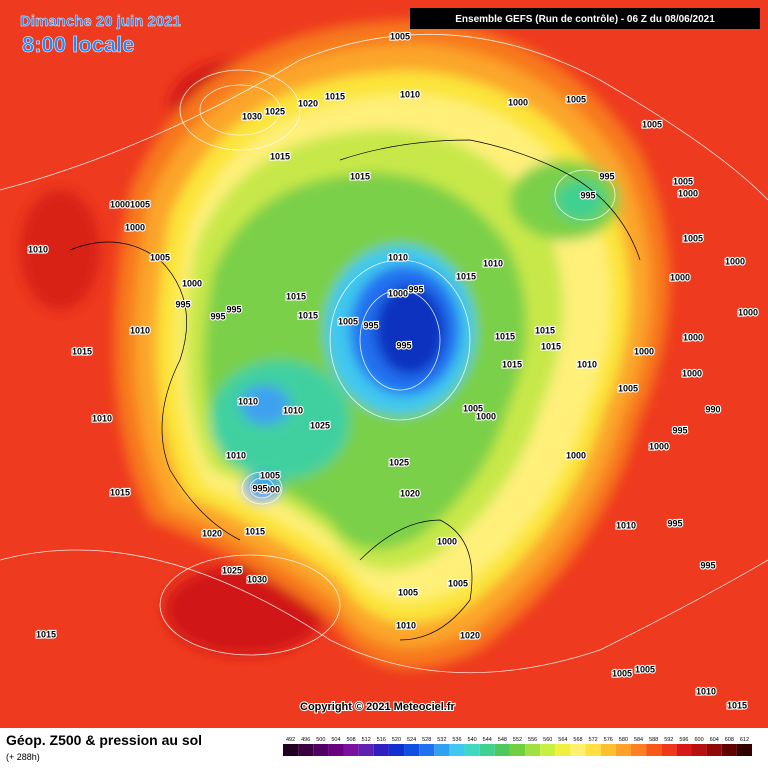 This screenshot has width=768, height=773. Describe the element at coordinates (320, 740) in the screenshot. I see `colorbar-label: 500` at that location.